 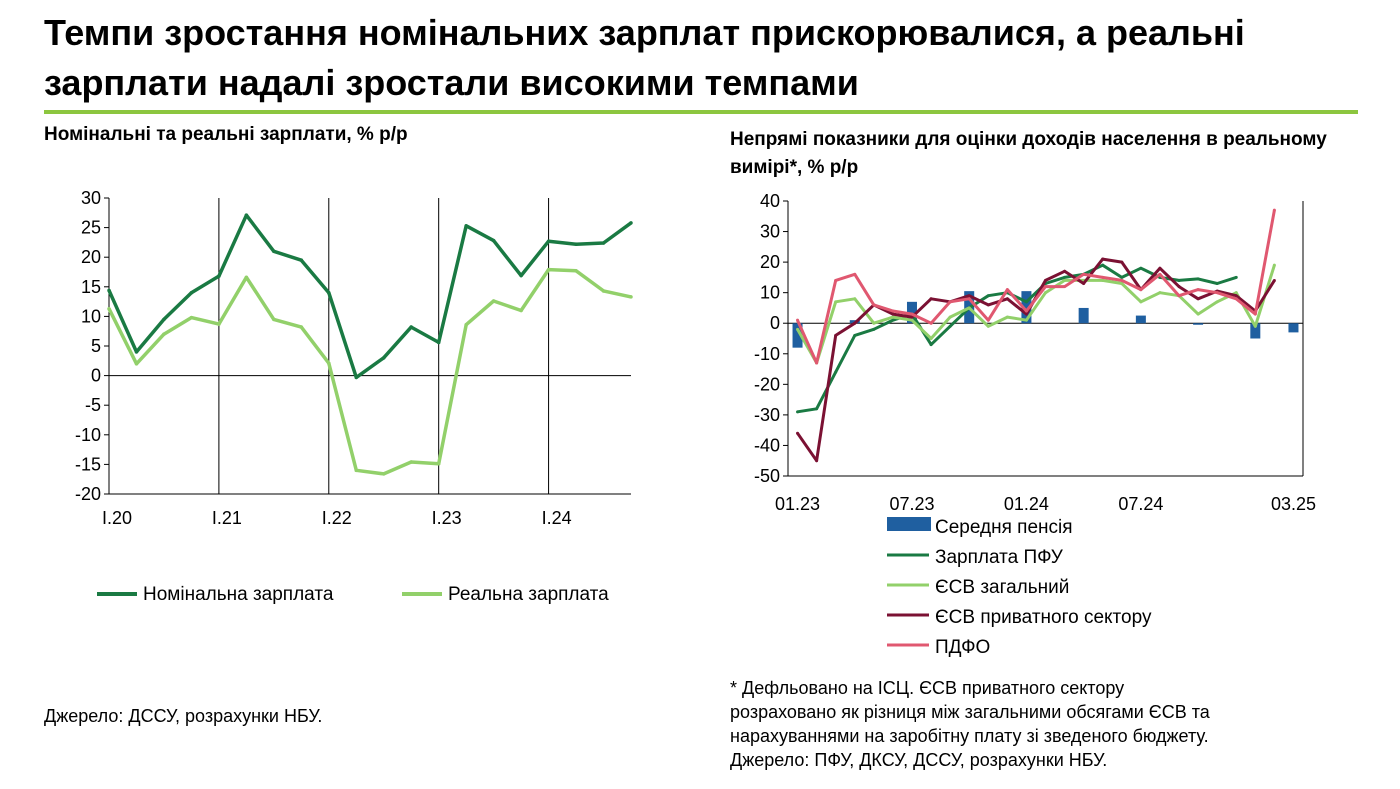 I want to click on y-tick-label: 5, so click(x=96, y=346).